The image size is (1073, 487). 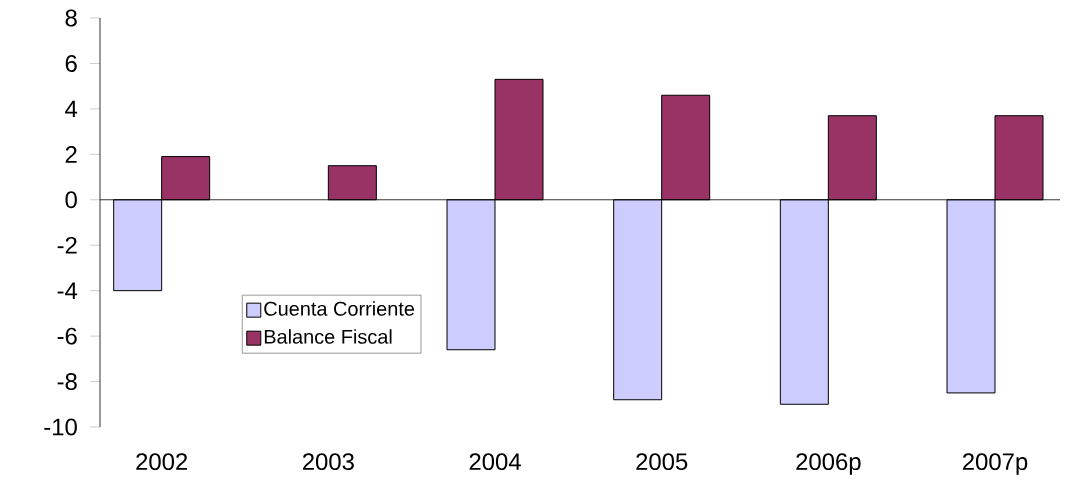 What do you see at coordinates (995, 464) in the screenshot?
I see `x-tick-label: 2007p` at bounding box center [995, 464].